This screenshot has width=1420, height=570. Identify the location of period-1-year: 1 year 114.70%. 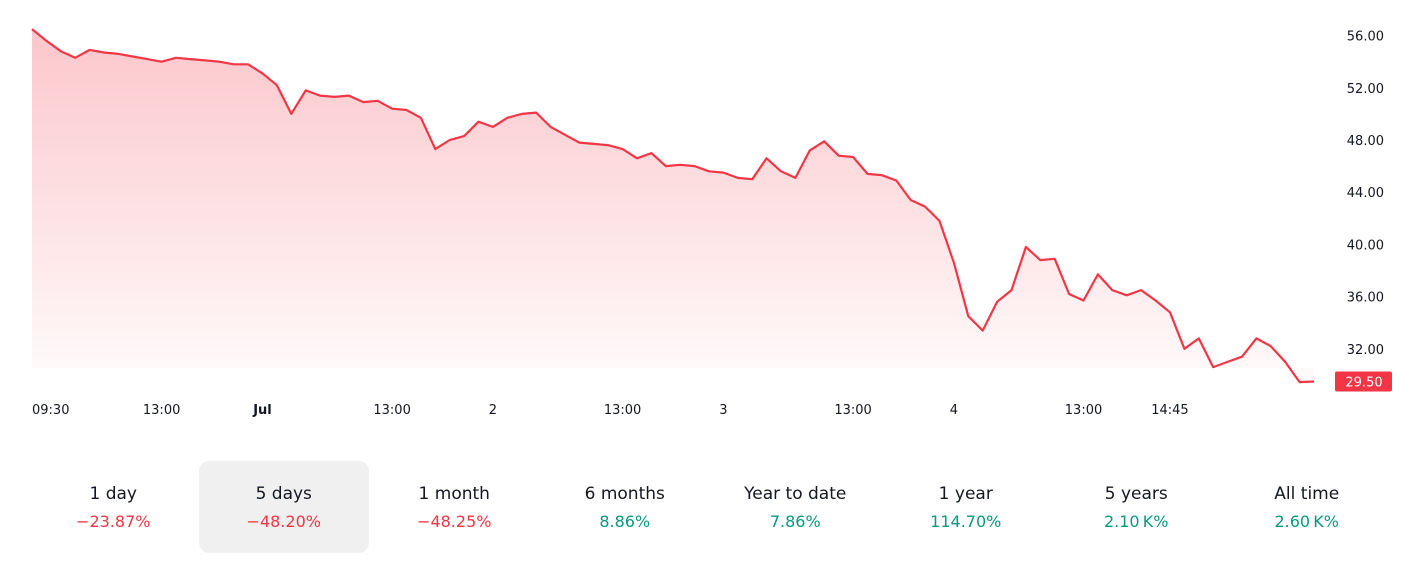
(966, 507).